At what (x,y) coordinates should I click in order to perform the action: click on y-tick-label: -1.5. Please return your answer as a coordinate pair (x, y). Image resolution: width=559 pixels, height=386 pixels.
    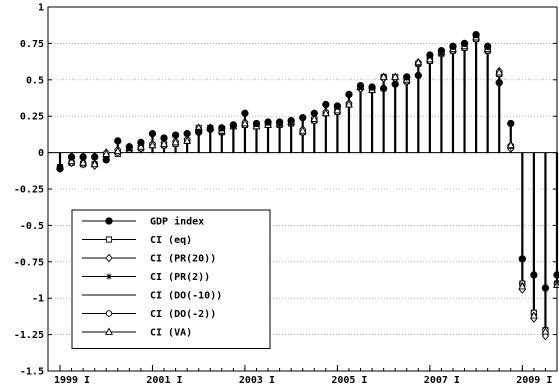
    Looking at the image, I should click on (32, 372).